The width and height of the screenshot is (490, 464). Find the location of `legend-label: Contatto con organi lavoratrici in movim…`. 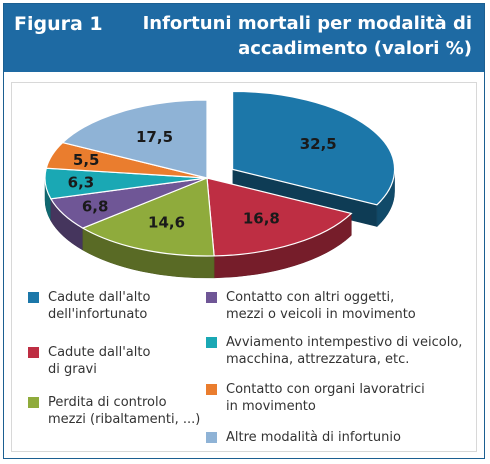

legend-label: Contatto con organi lavoratrici in movim… is located at coordinates (325, 398).